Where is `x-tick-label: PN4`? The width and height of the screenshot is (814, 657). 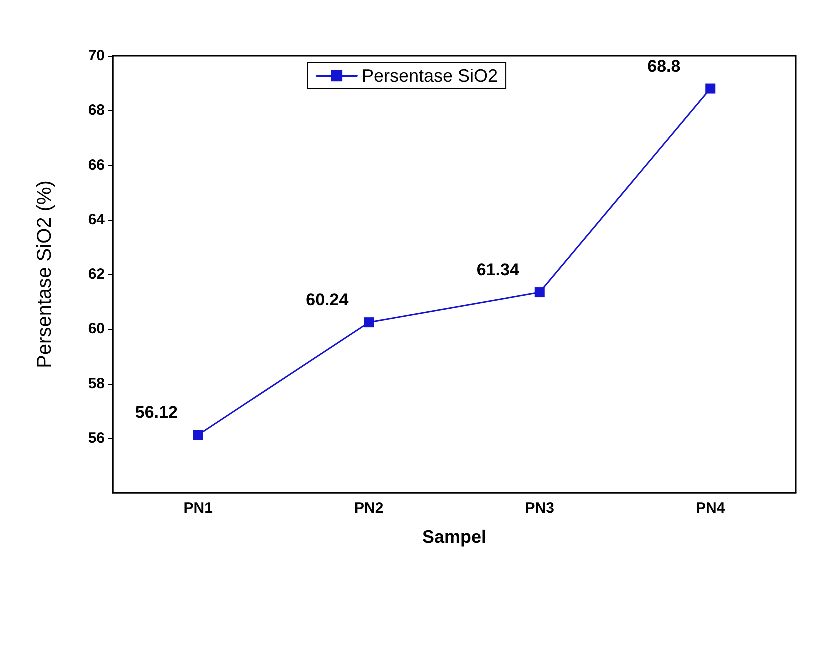
x-tick-label: PN4 is located at coordinates (711, 508).